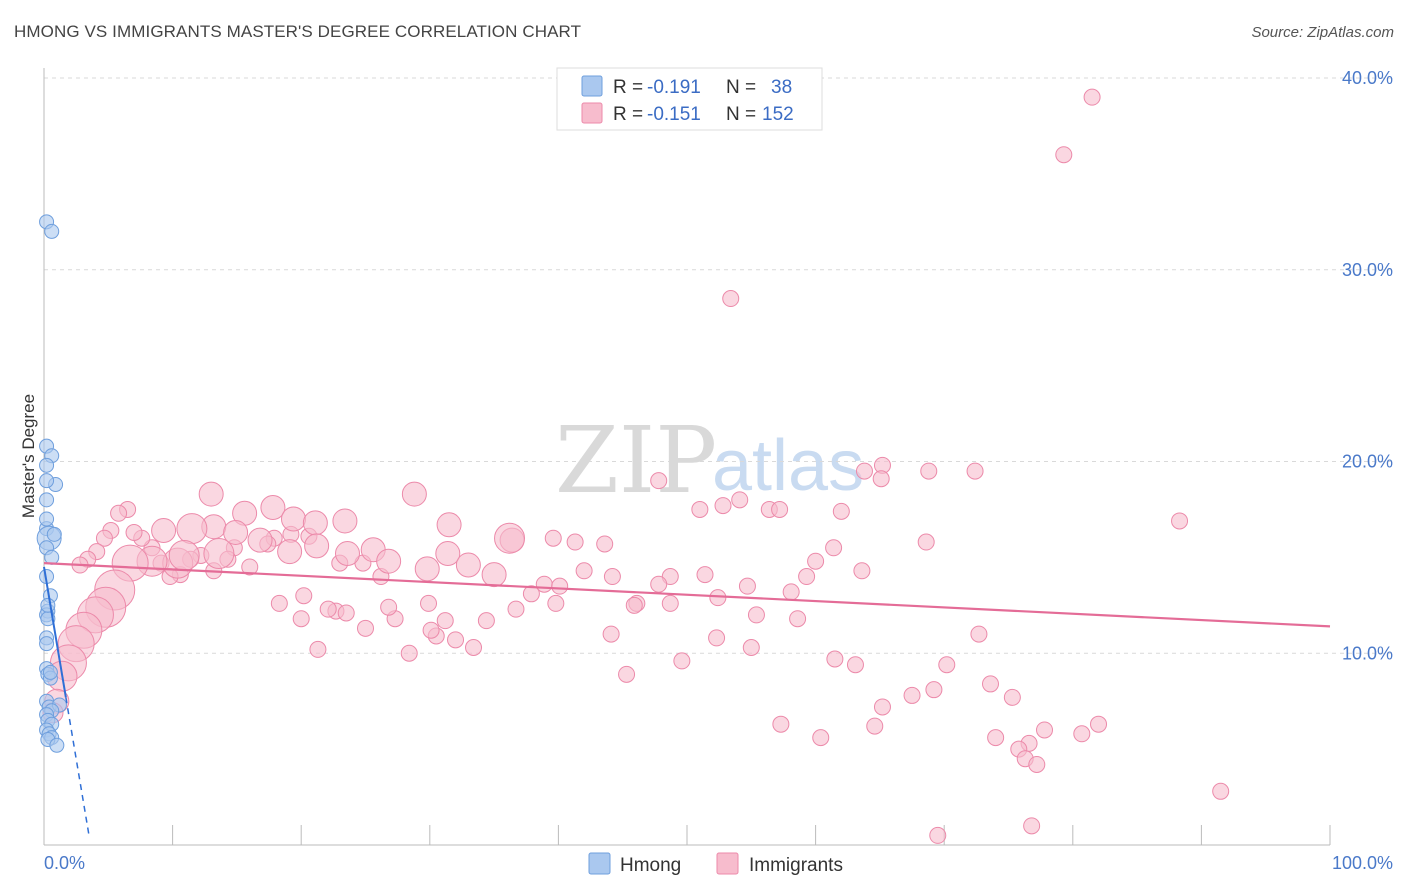 The image size is (1406, 892). I want to click on bottom-legend-swatch-immigrants, so click(727, 863).